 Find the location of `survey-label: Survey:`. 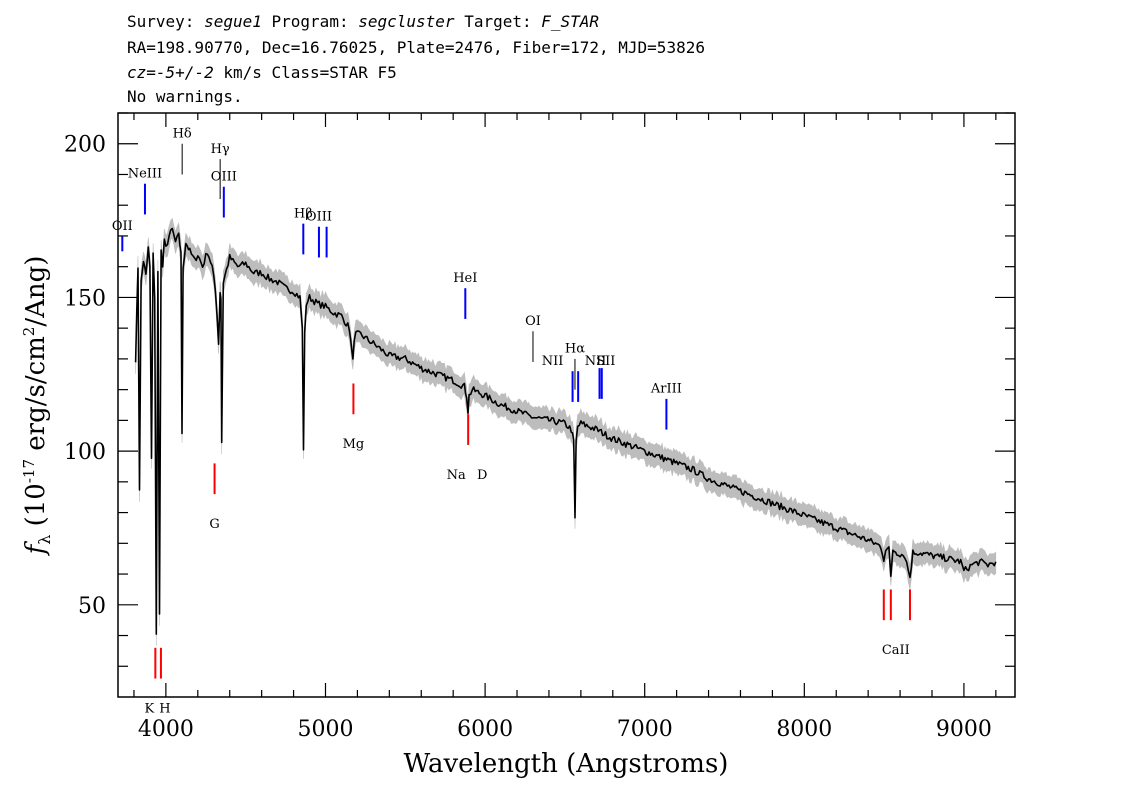

survey-label: Survey: is located at coordinates (161, 21).